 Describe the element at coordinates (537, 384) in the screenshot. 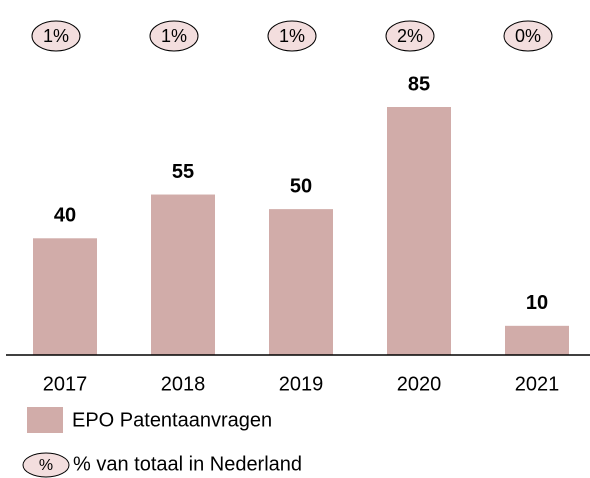

I see `x-tick-label: 2021` at that location.